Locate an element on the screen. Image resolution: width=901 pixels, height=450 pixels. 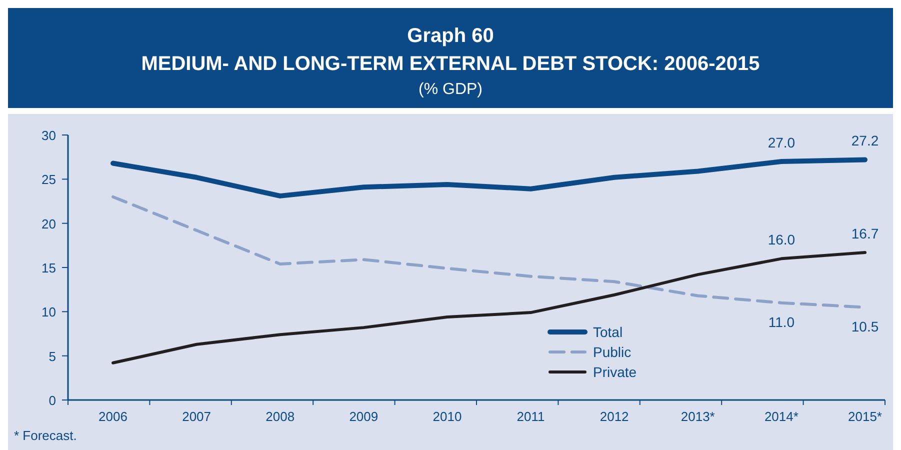
data-label: 10.5 is located at coordinates (865, 326).